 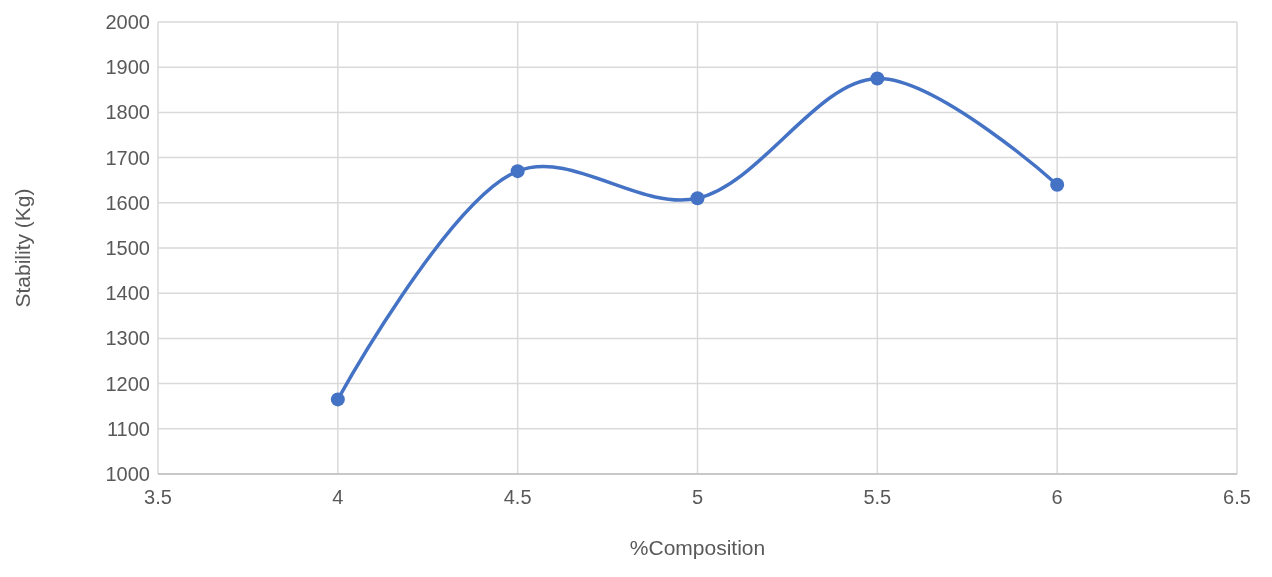 What do you see at coordinates (158, 497) in the screenshot?
I see `x-tick-label: 3.5` at bounding box center [158, 497].